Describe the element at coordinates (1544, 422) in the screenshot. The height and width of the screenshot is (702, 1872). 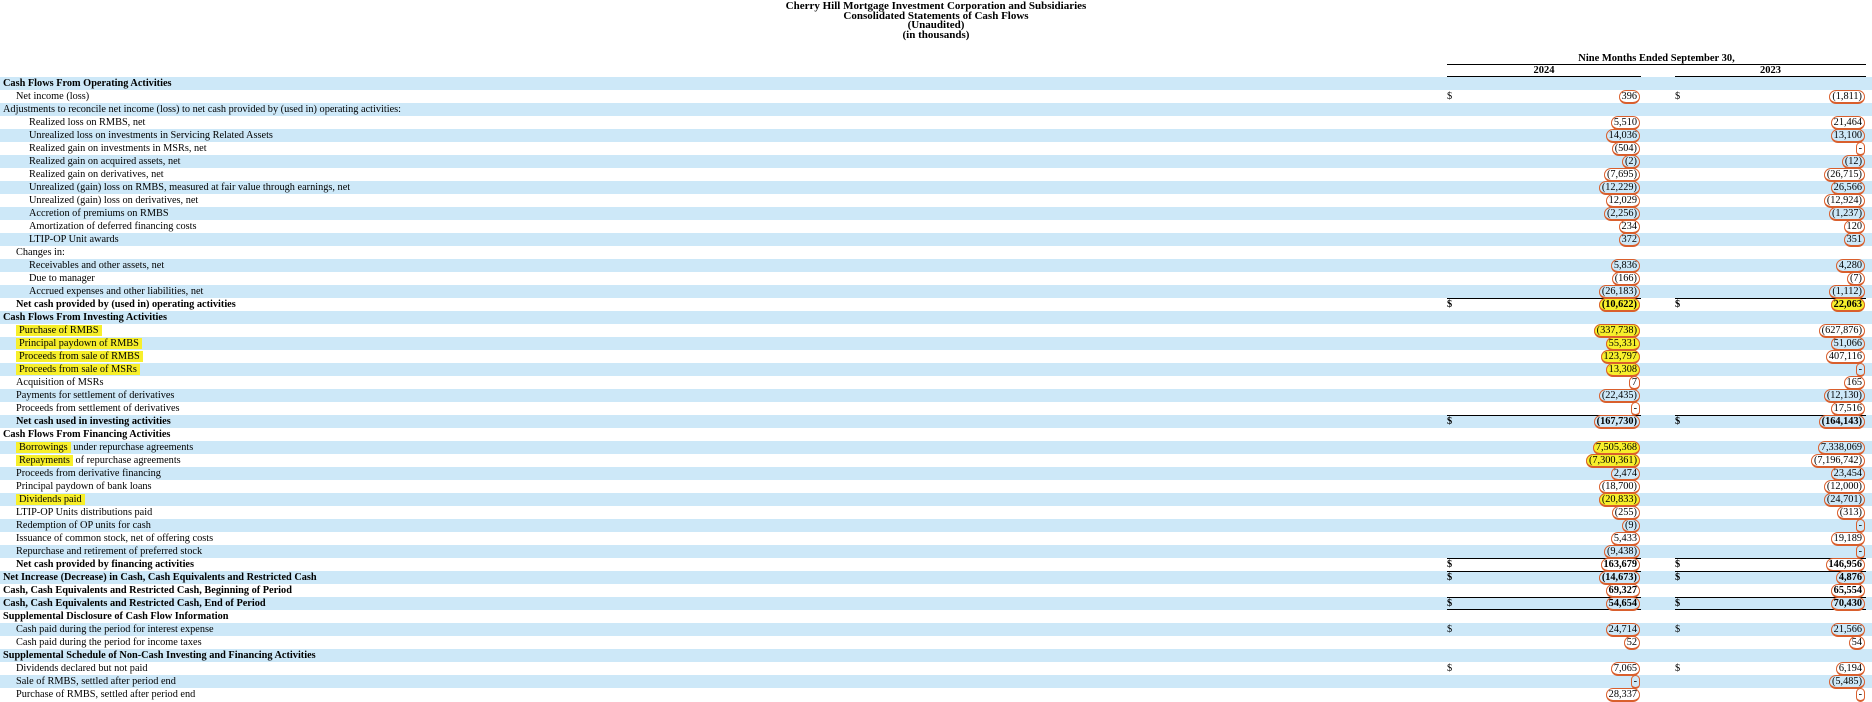
I see `value-cell: $ (167,730)` at that location.